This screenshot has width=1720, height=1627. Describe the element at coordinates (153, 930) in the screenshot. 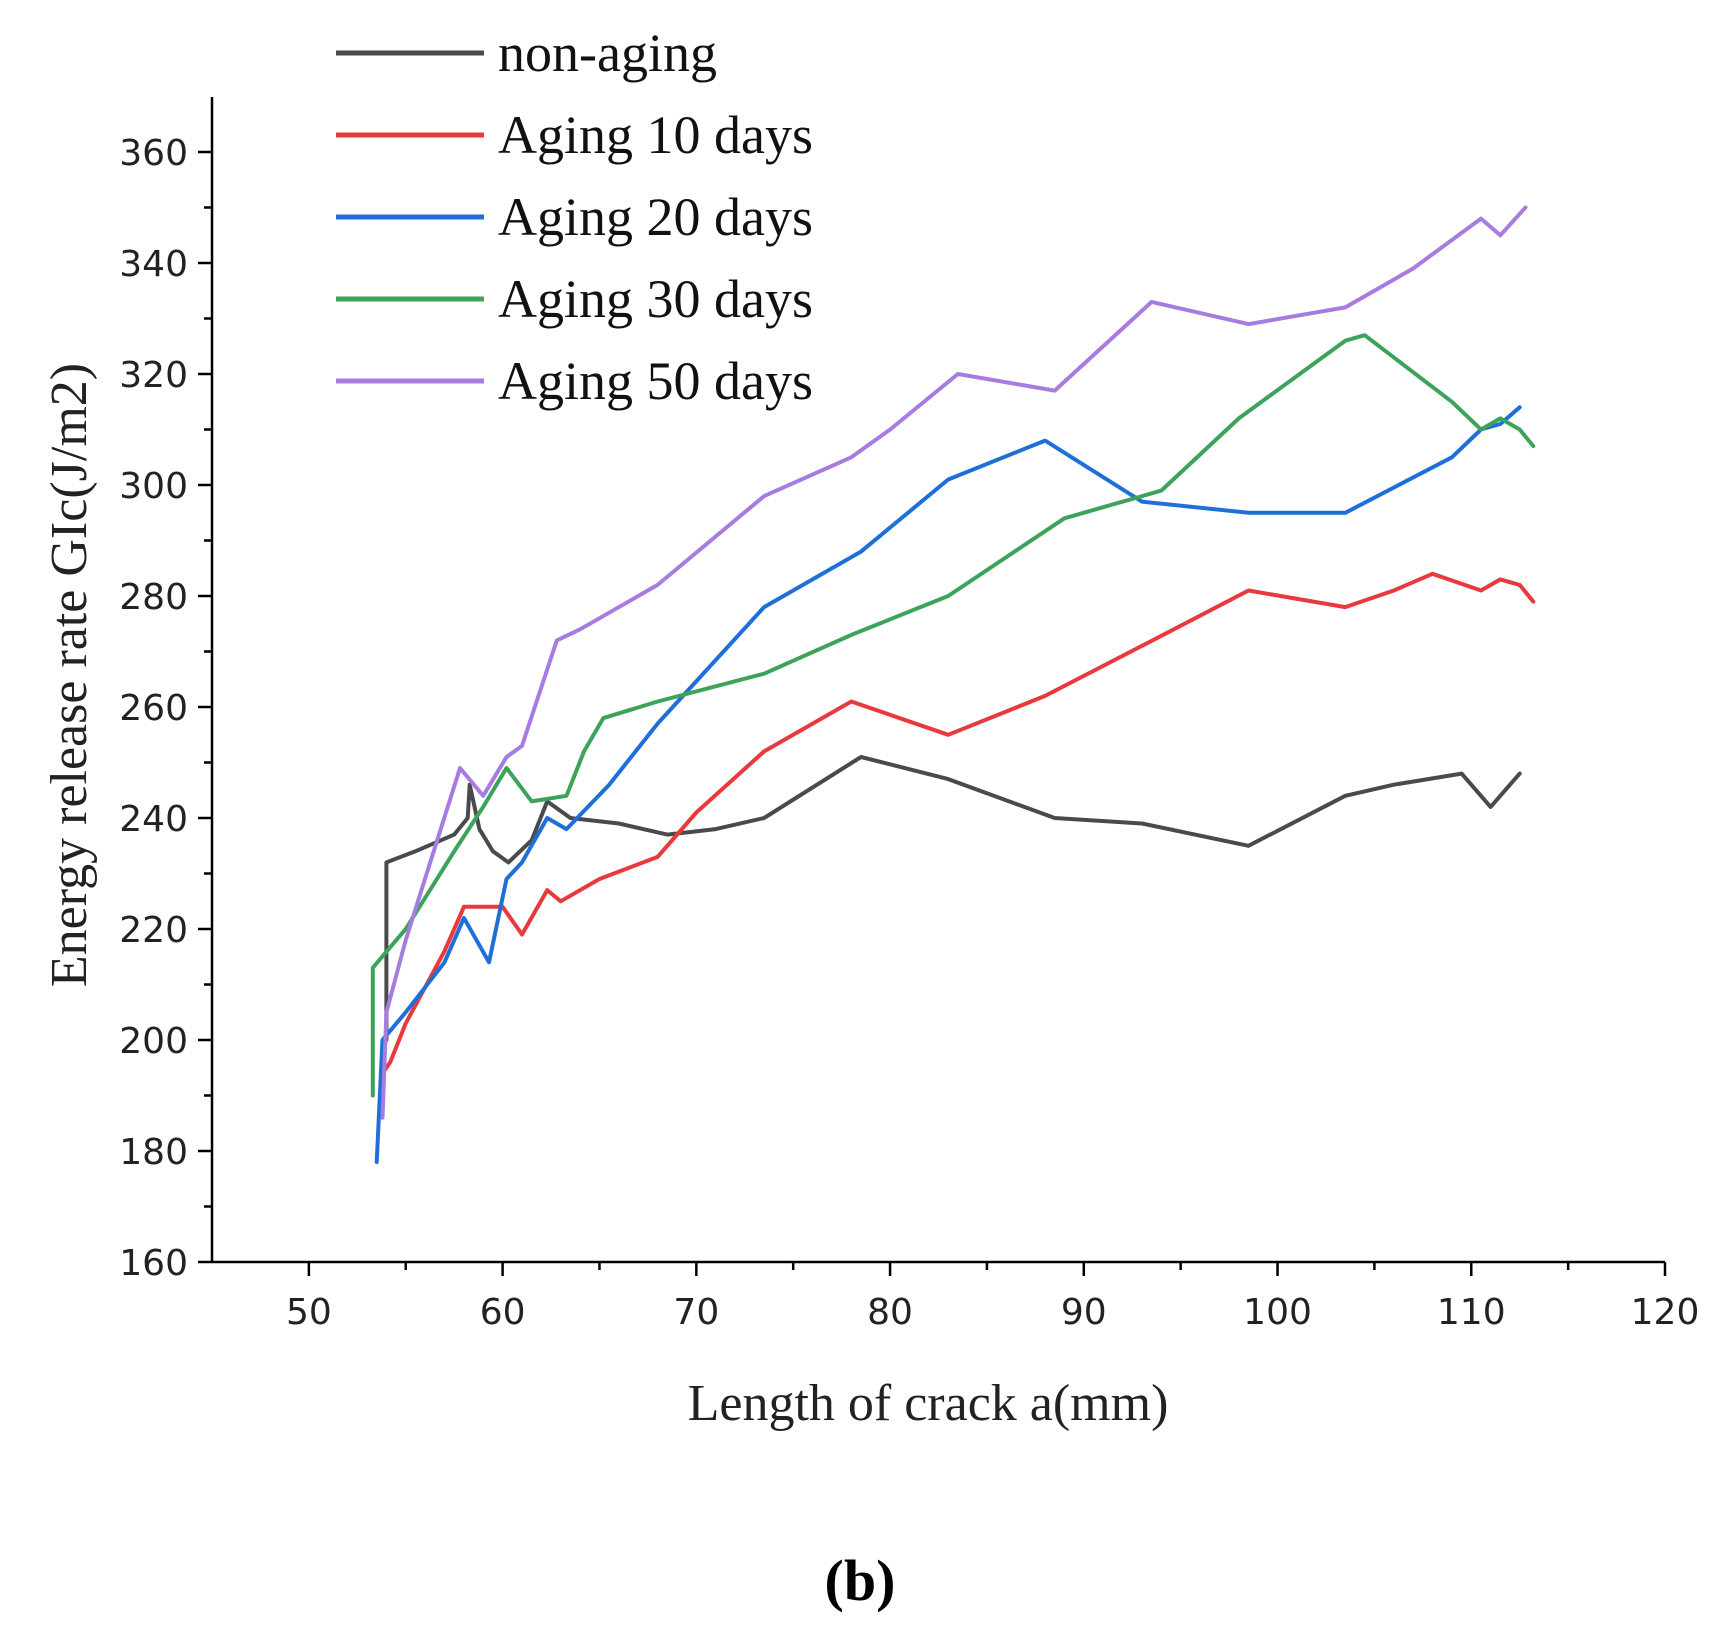

I see `y-tick-label: 220` at that location.